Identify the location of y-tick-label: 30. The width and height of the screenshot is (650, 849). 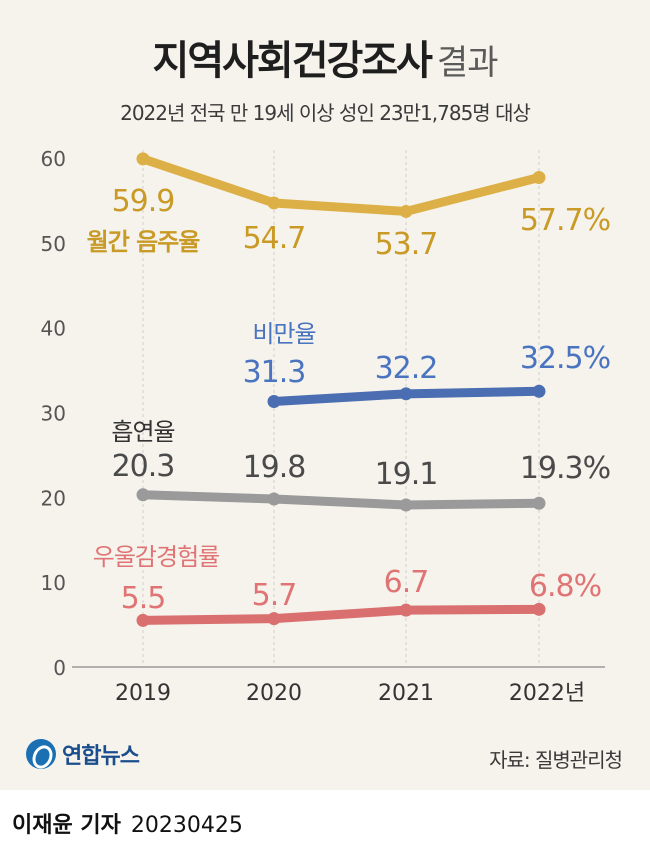
(53, 414).